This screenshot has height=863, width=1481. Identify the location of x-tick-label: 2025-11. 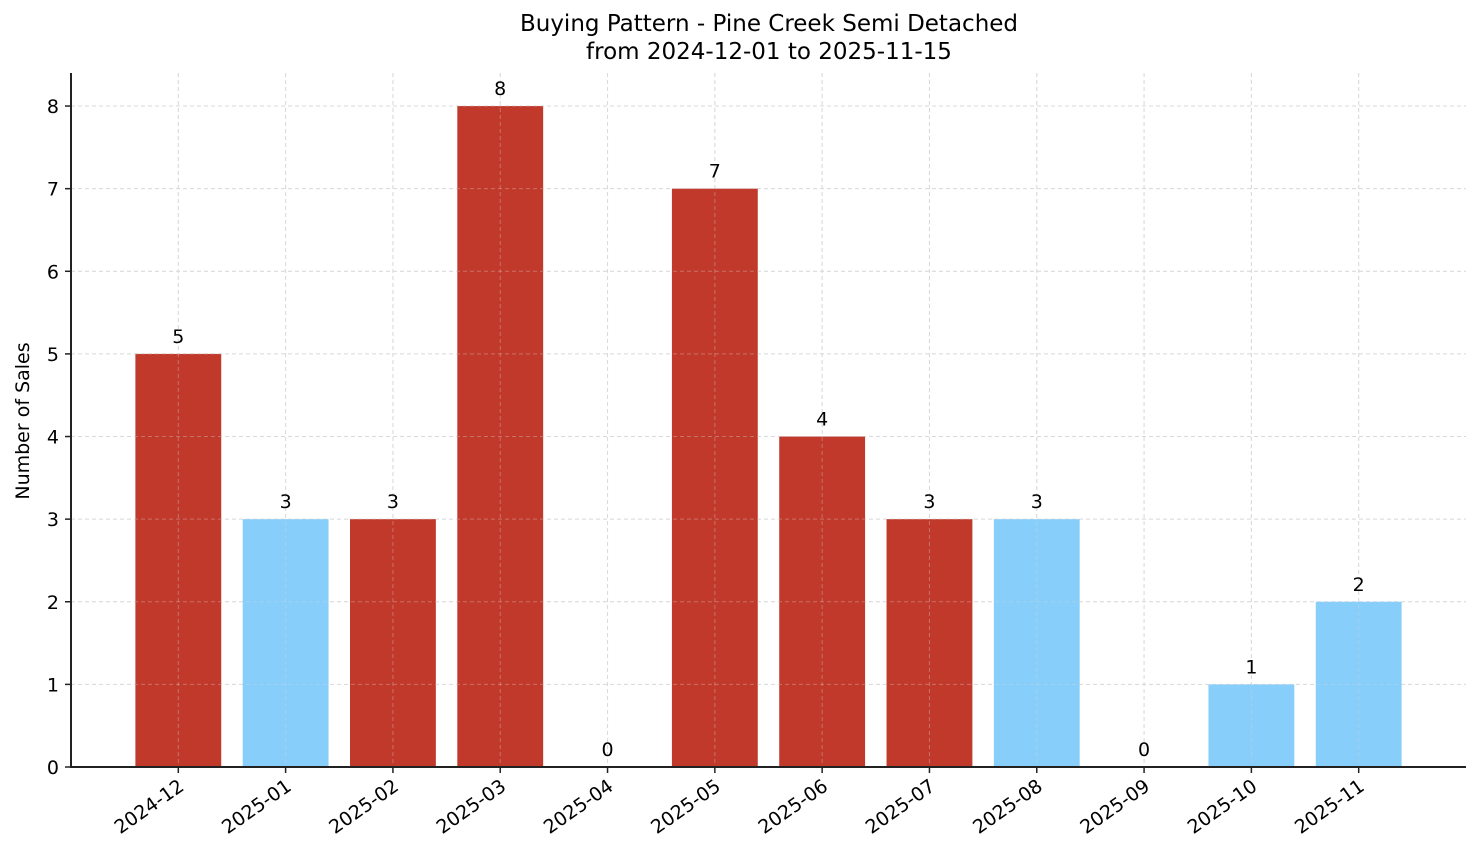
(1330, 807).